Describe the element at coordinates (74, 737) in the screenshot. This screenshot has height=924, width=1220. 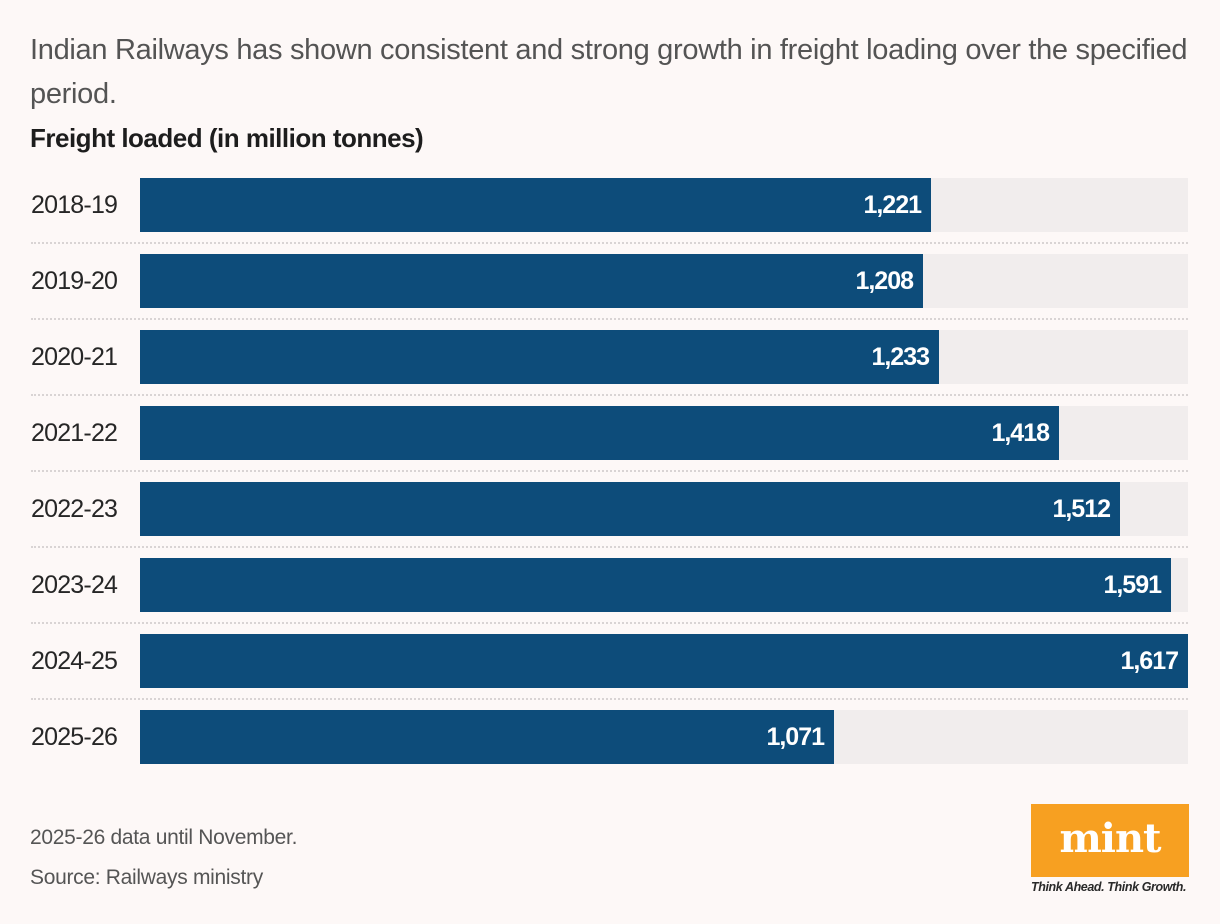
I see `category-label: 2025-26` at that location.